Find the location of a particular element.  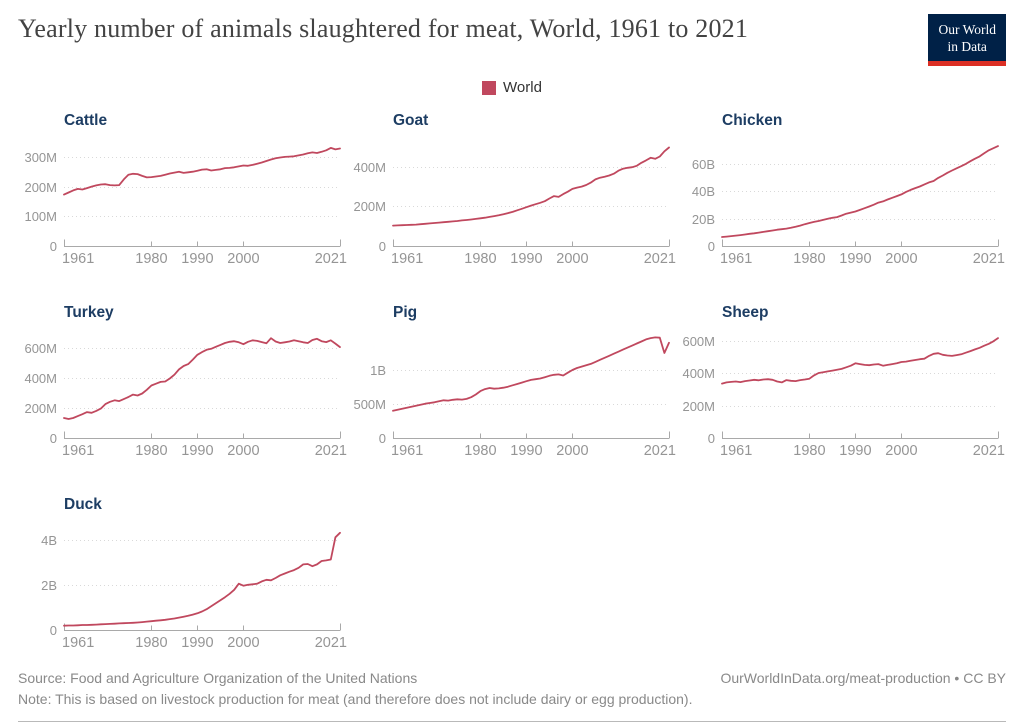

chart-turkey: Turkey 0 200M 400M 600M 1961 1980 1990 2000 2021 is located at coordinates (182, 383).